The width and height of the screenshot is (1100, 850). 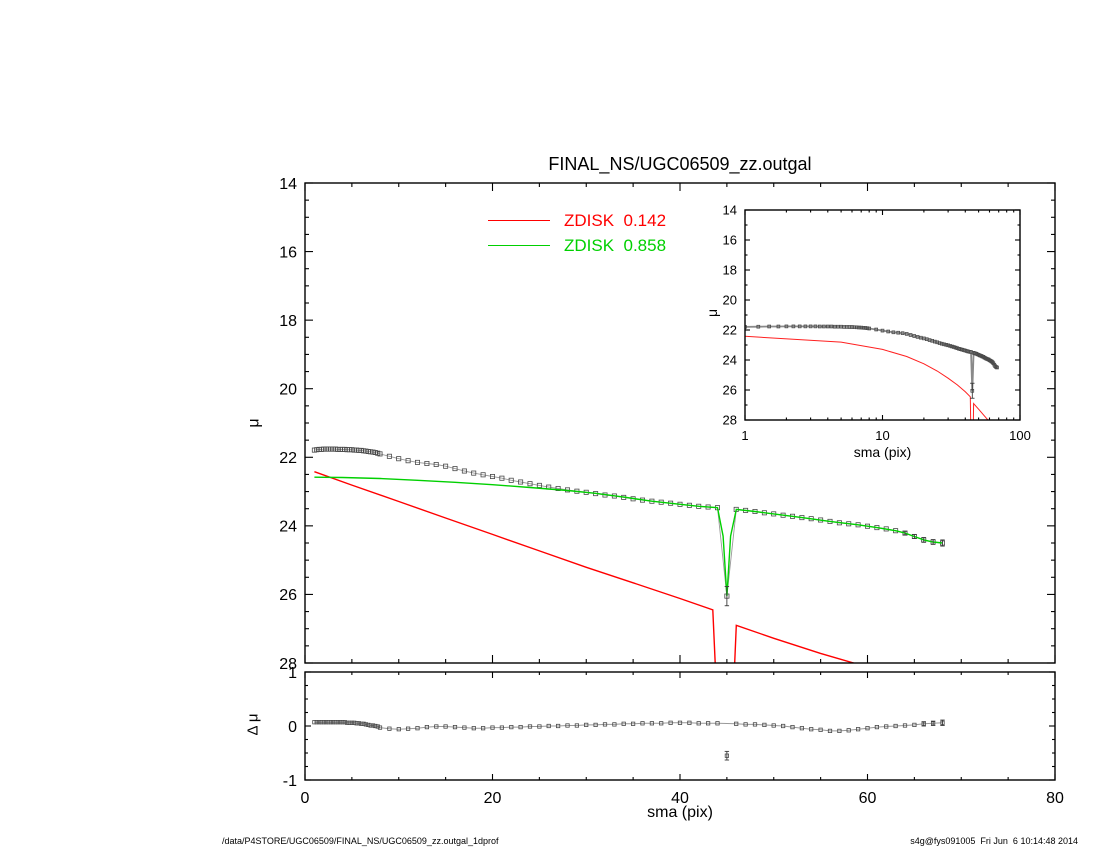 I want to click on y-tick-label: 24, so click(x=730, y=360).